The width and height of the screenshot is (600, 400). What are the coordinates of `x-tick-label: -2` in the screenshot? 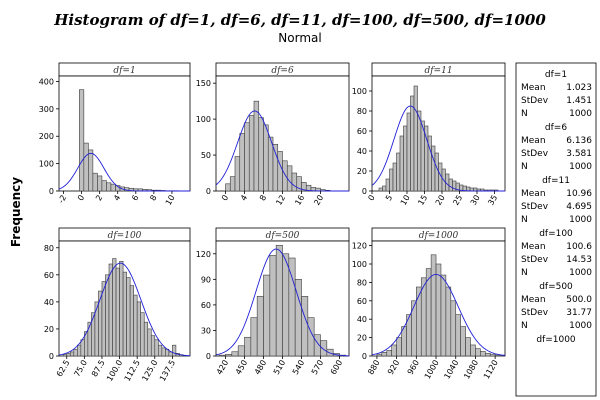 It's located at (62, 199).